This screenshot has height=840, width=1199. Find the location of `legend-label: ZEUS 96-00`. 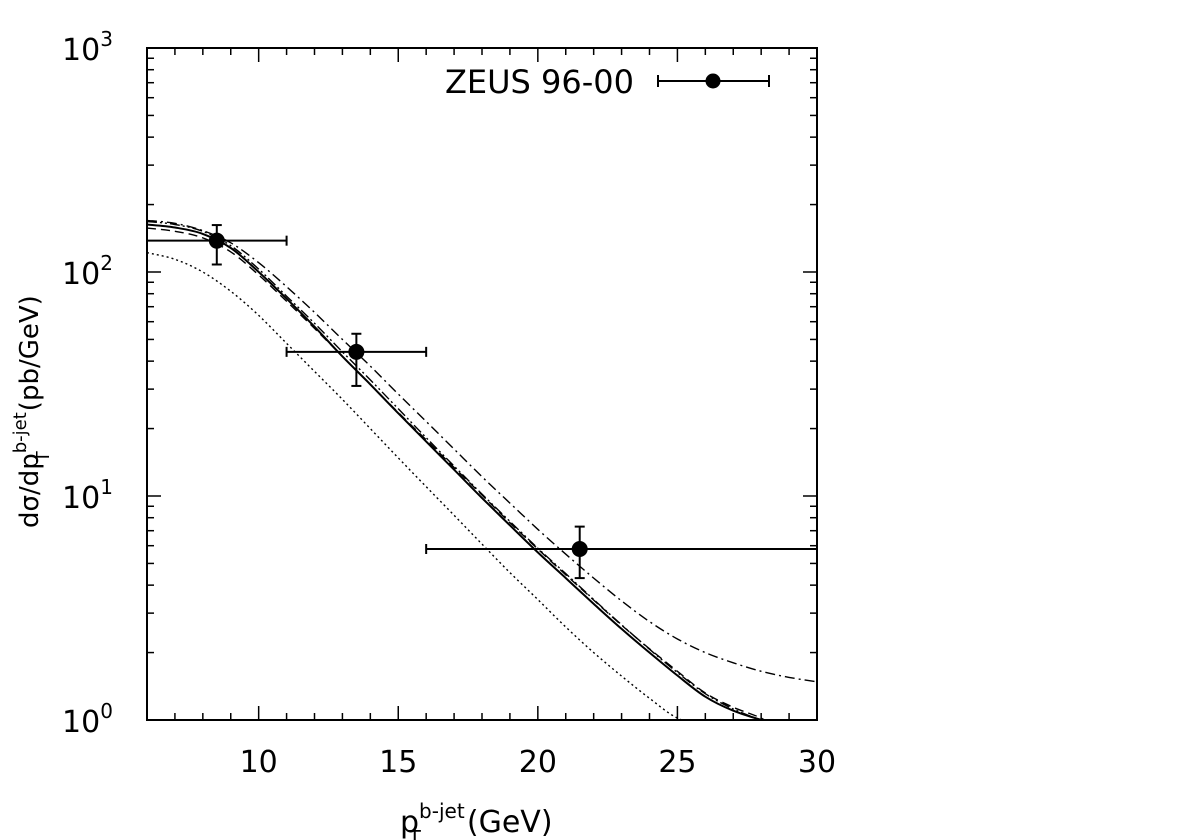

legend-label: ZEUS 96-00 is located at coordinates (539, 82).